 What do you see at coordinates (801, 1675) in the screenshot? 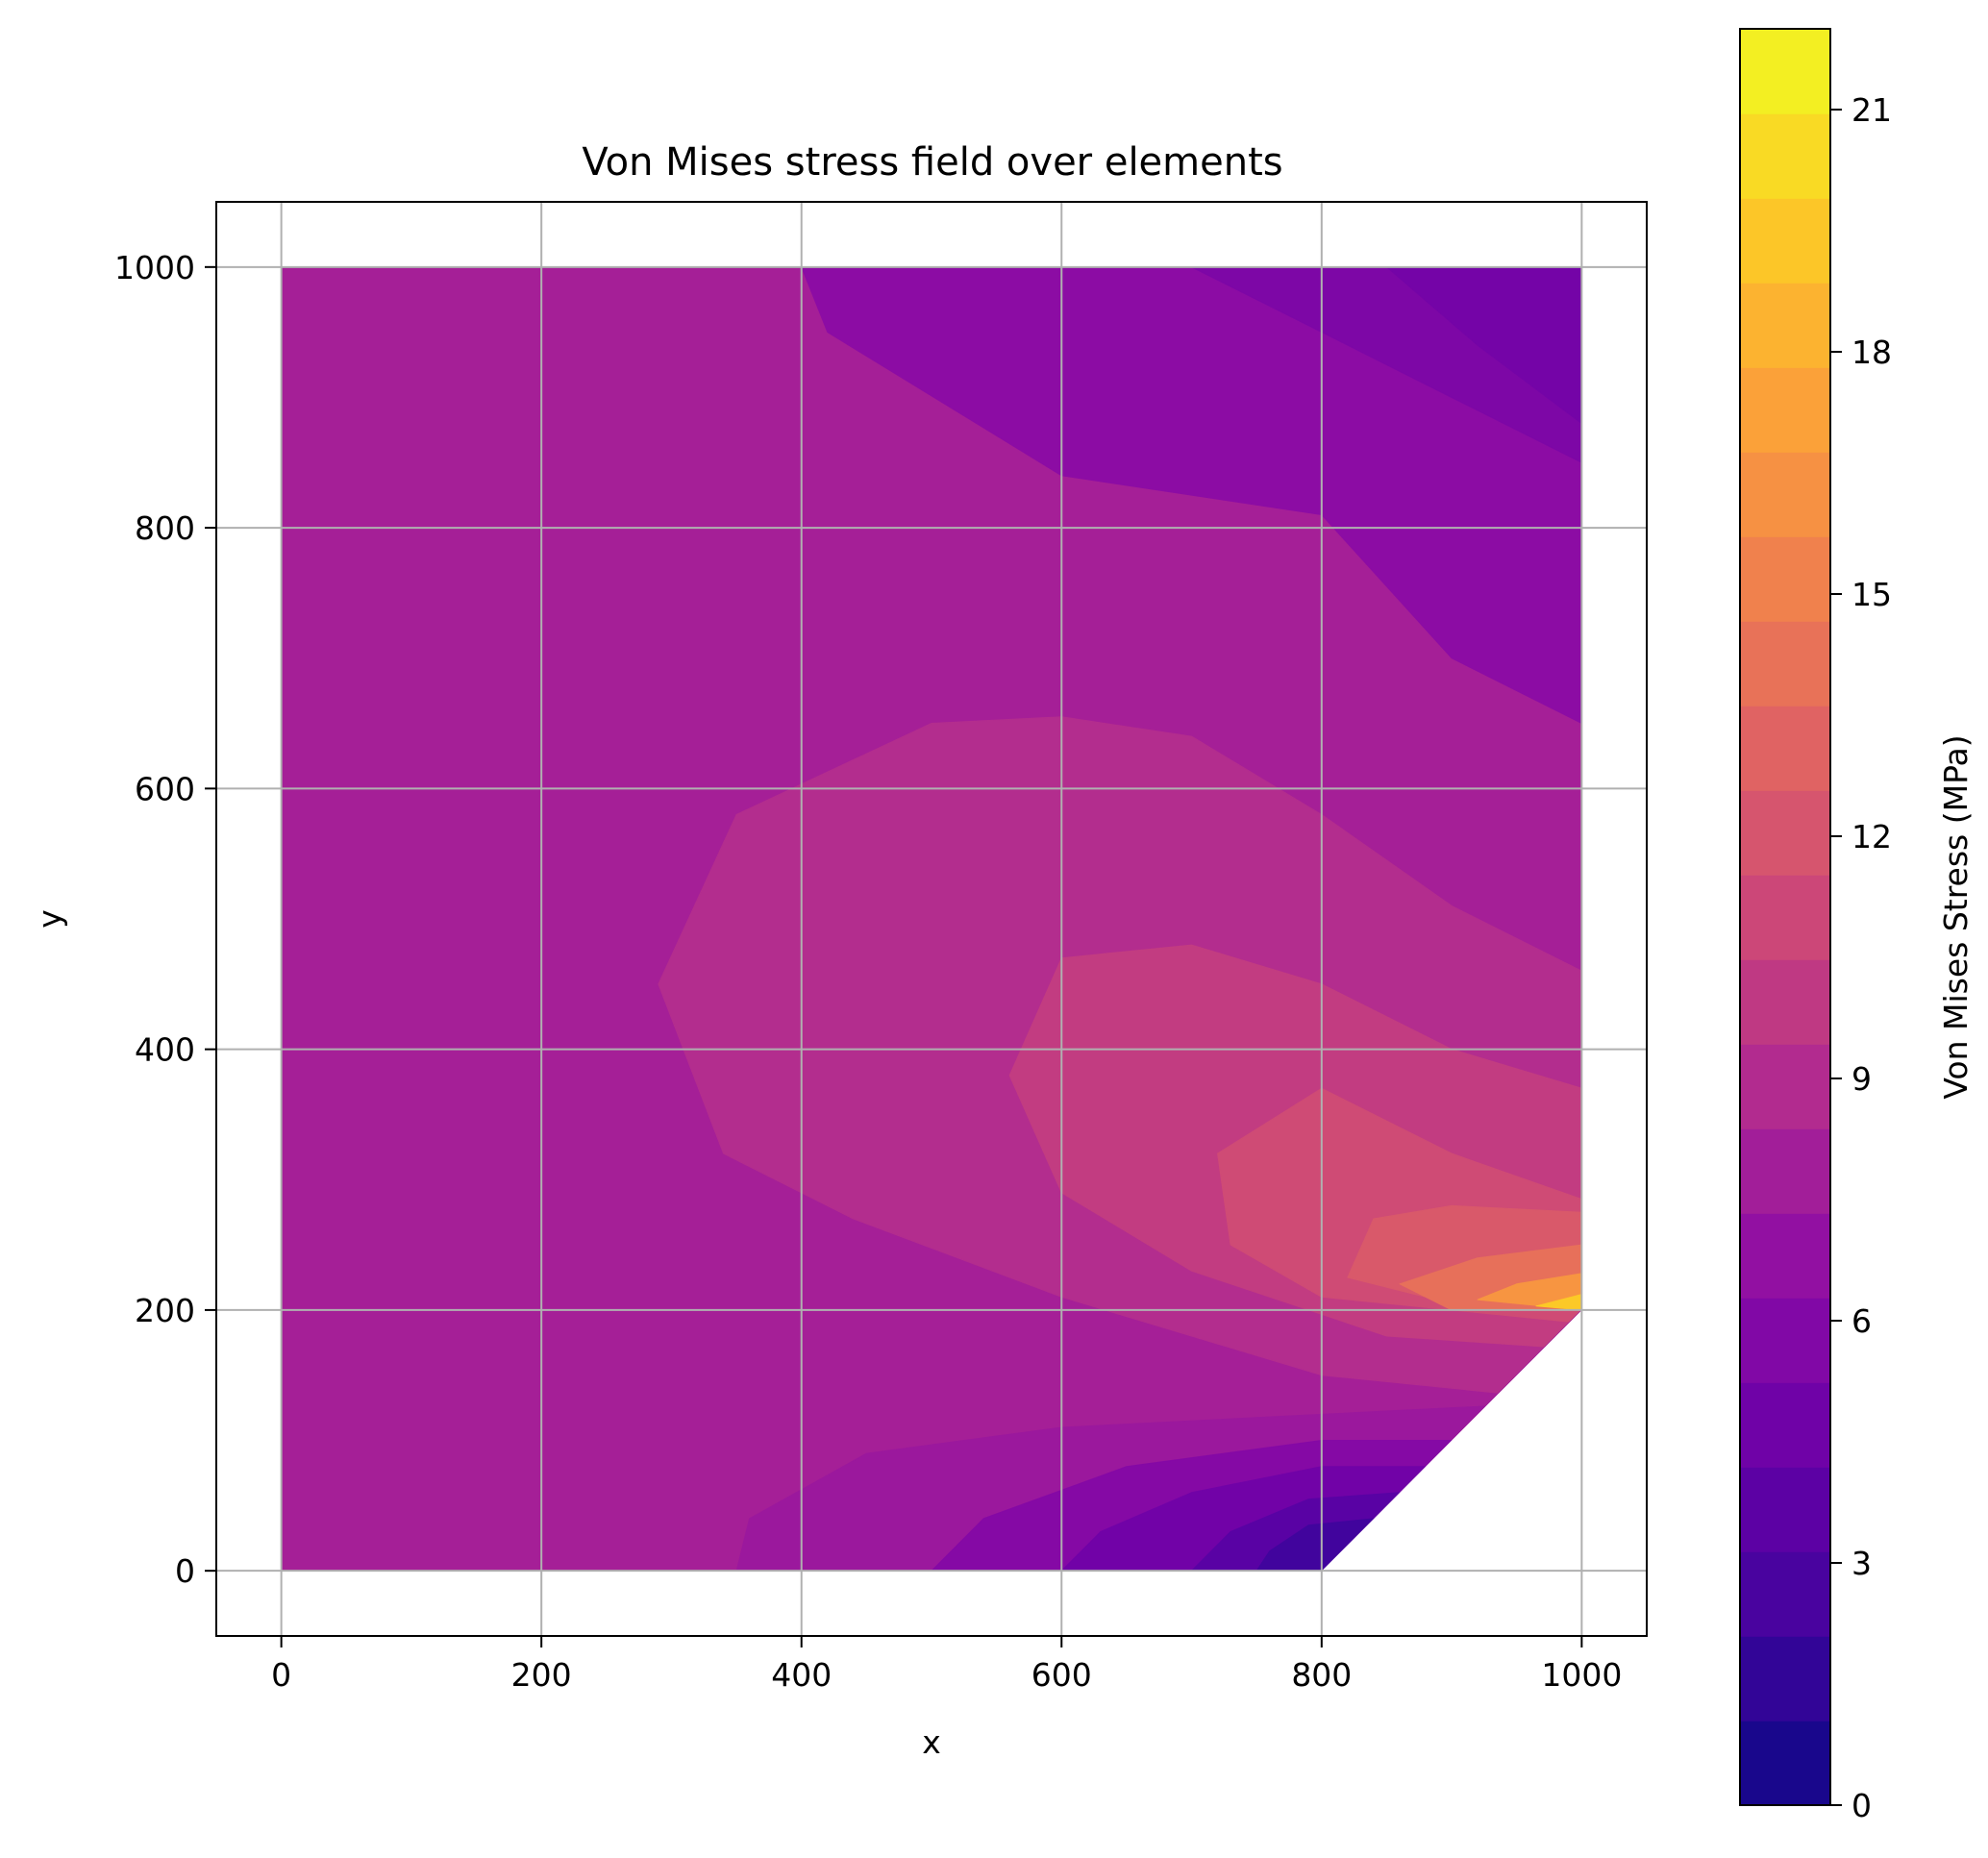
I see `x-tick-label: 400` at bounding box center [801, 1675].